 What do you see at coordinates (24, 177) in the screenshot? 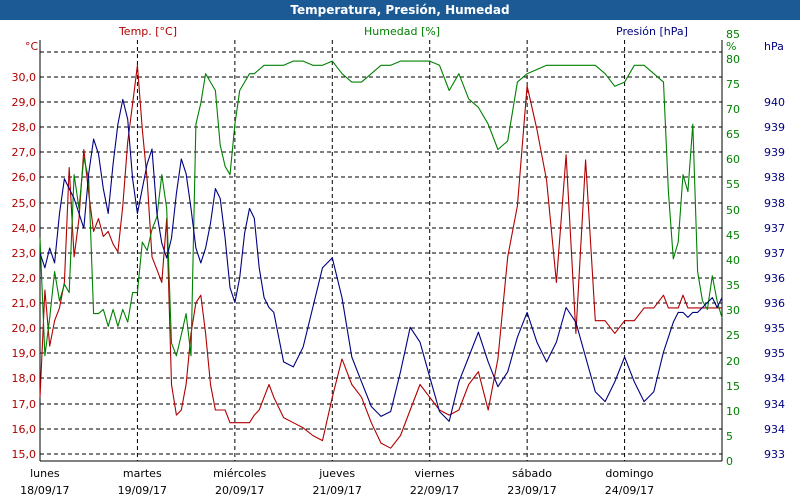
I see `temp-tick-label: 26,0` at bounding box center [24, 177].